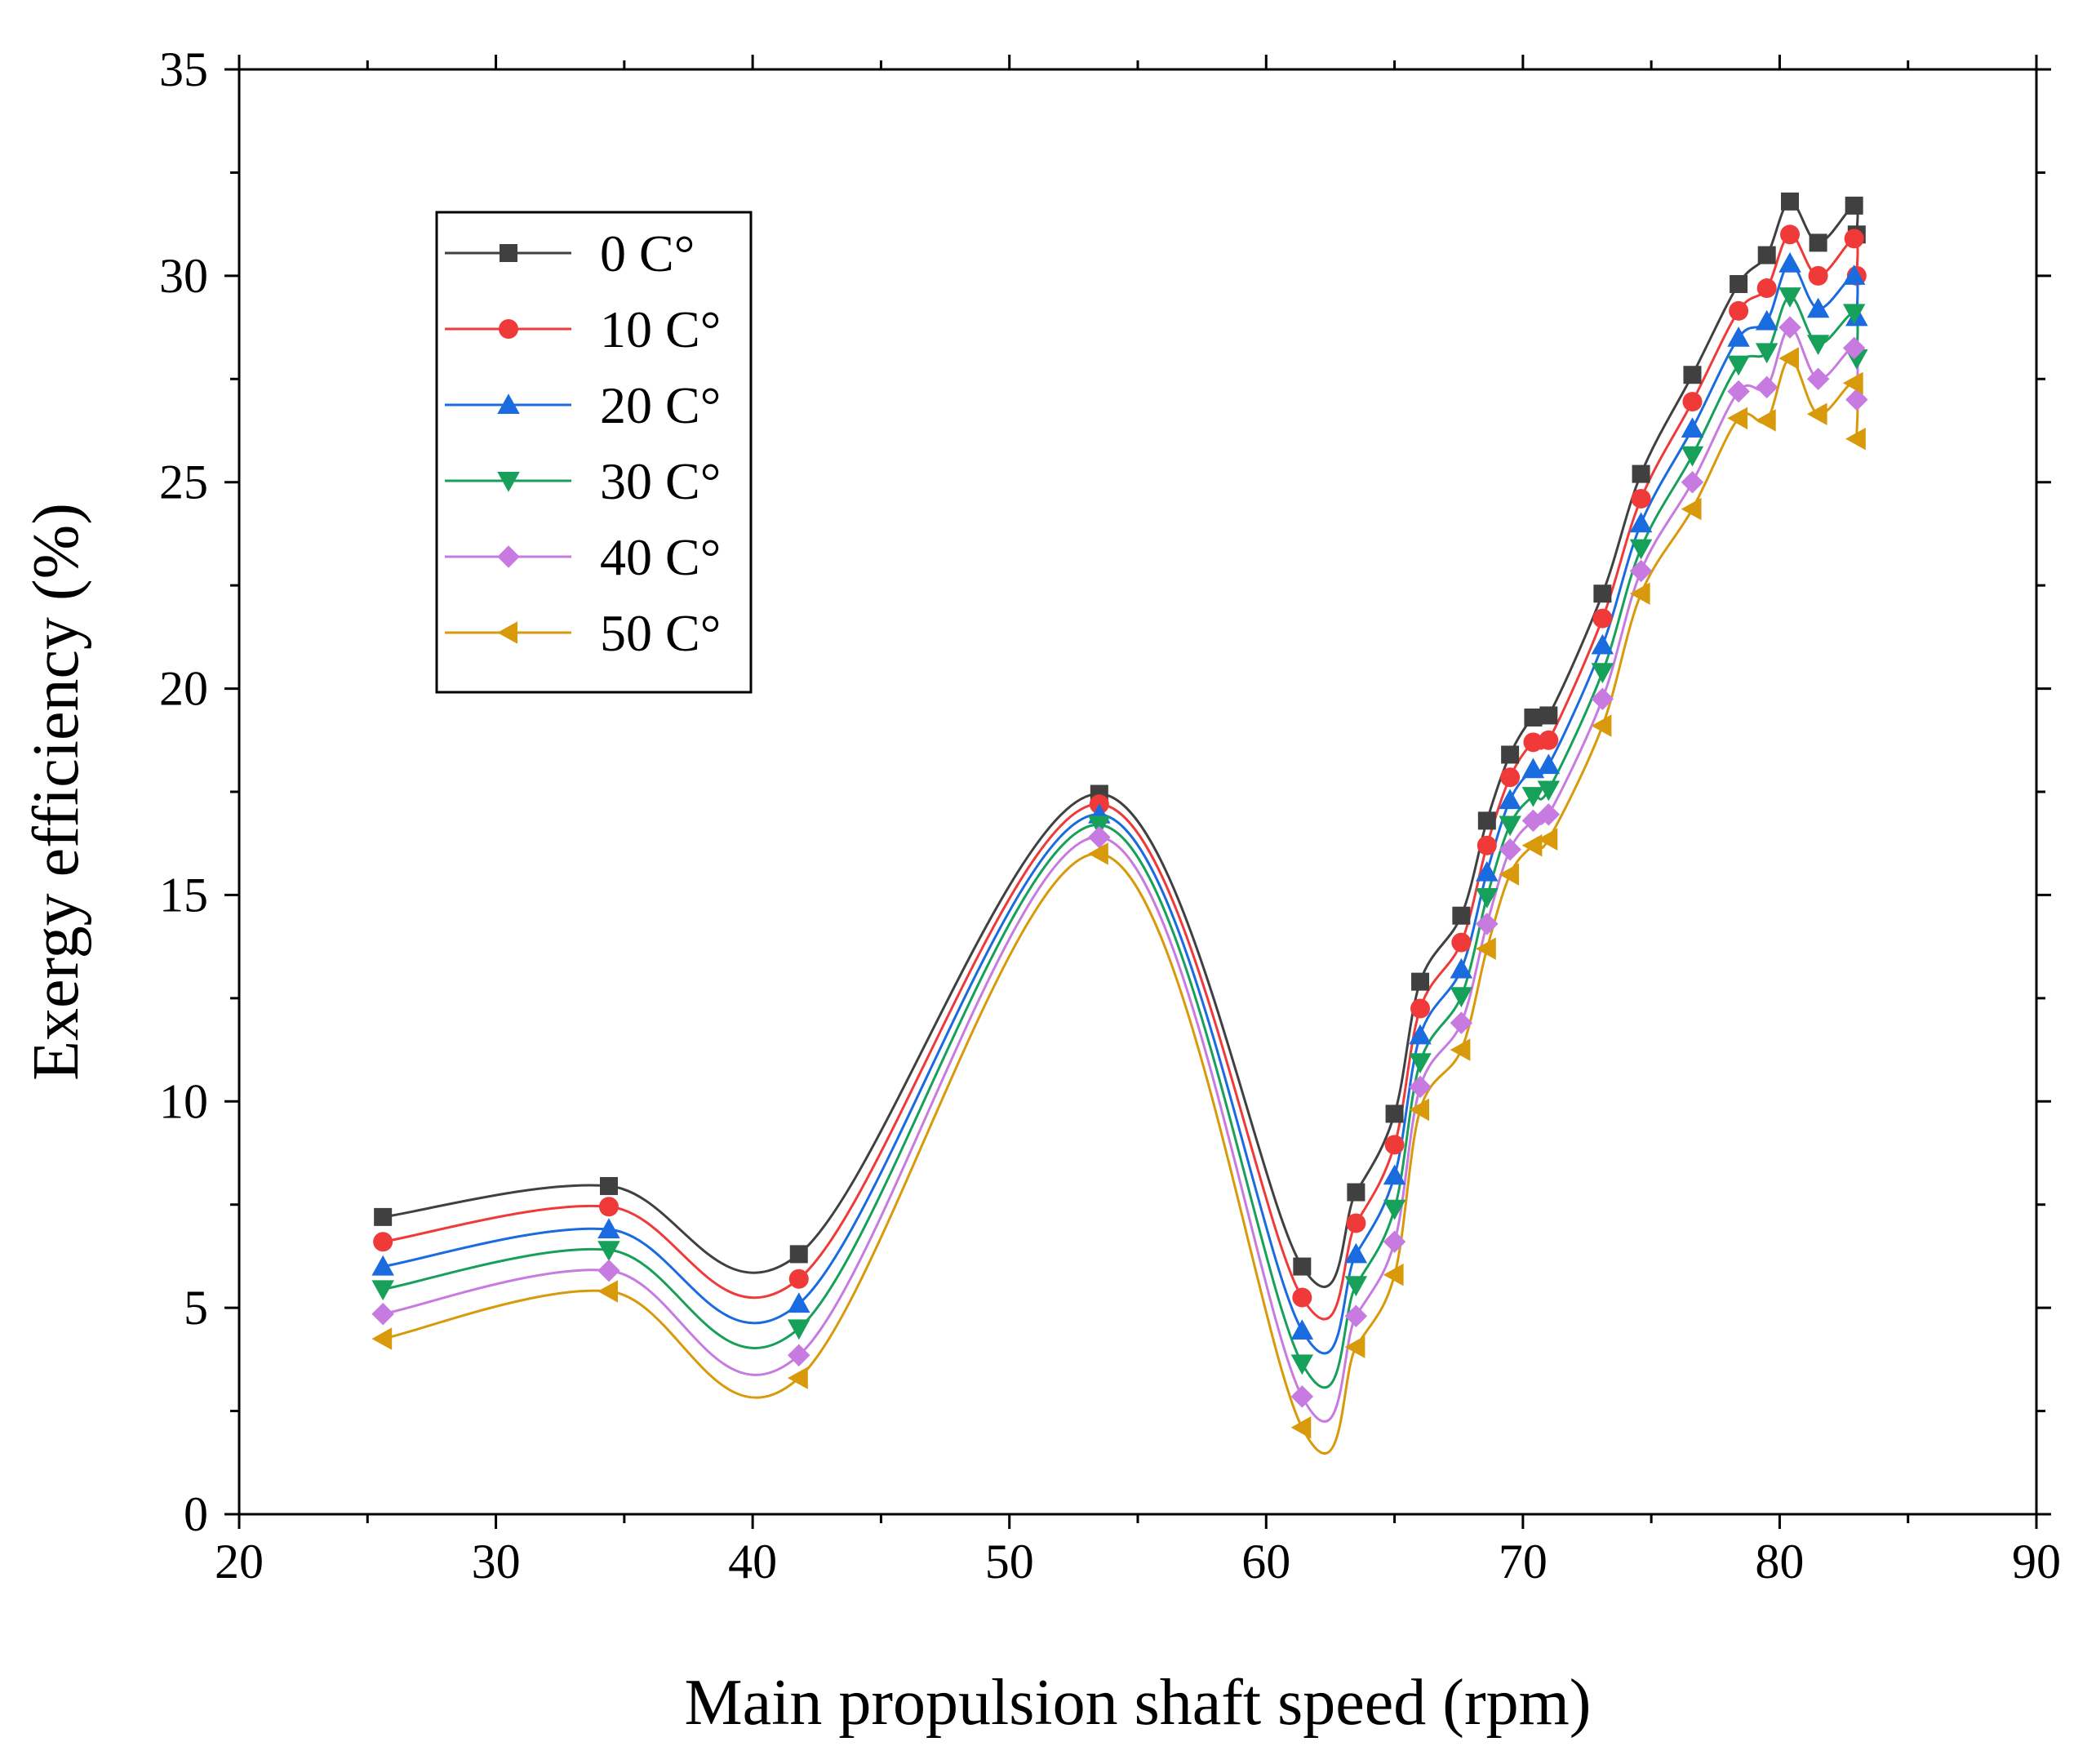 Image resolution: width=2096 pixels, height=1764 pixels. What do you see at coordinates (660, 633) in the screenshot?
I see `legend-label-5: 50 C°` at bounding box center [660, 633].